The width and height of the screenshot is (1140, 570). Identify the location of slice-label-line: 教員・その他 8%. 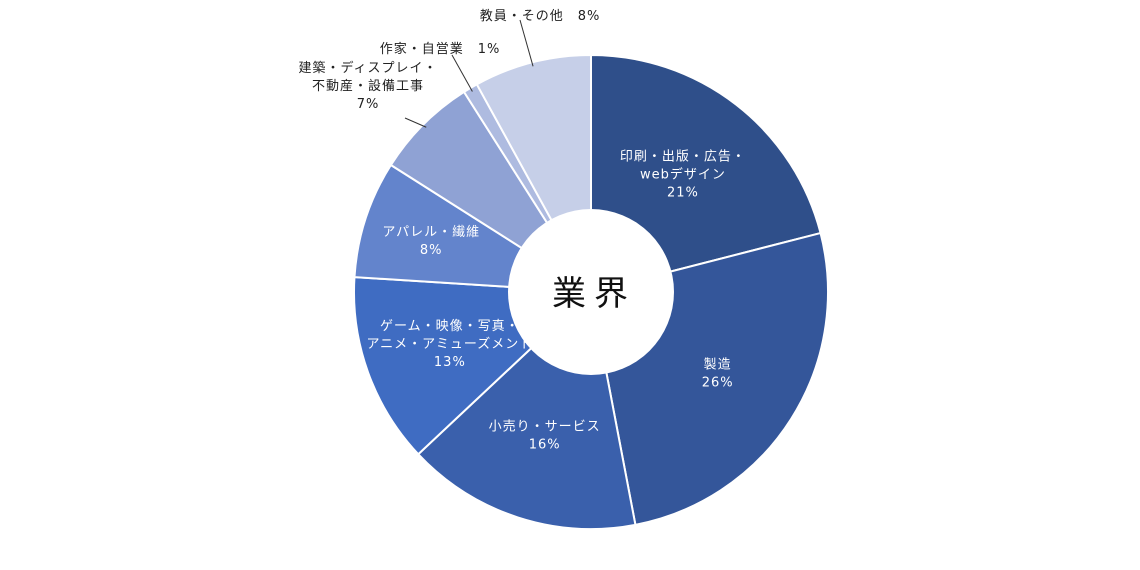
(540, 16).